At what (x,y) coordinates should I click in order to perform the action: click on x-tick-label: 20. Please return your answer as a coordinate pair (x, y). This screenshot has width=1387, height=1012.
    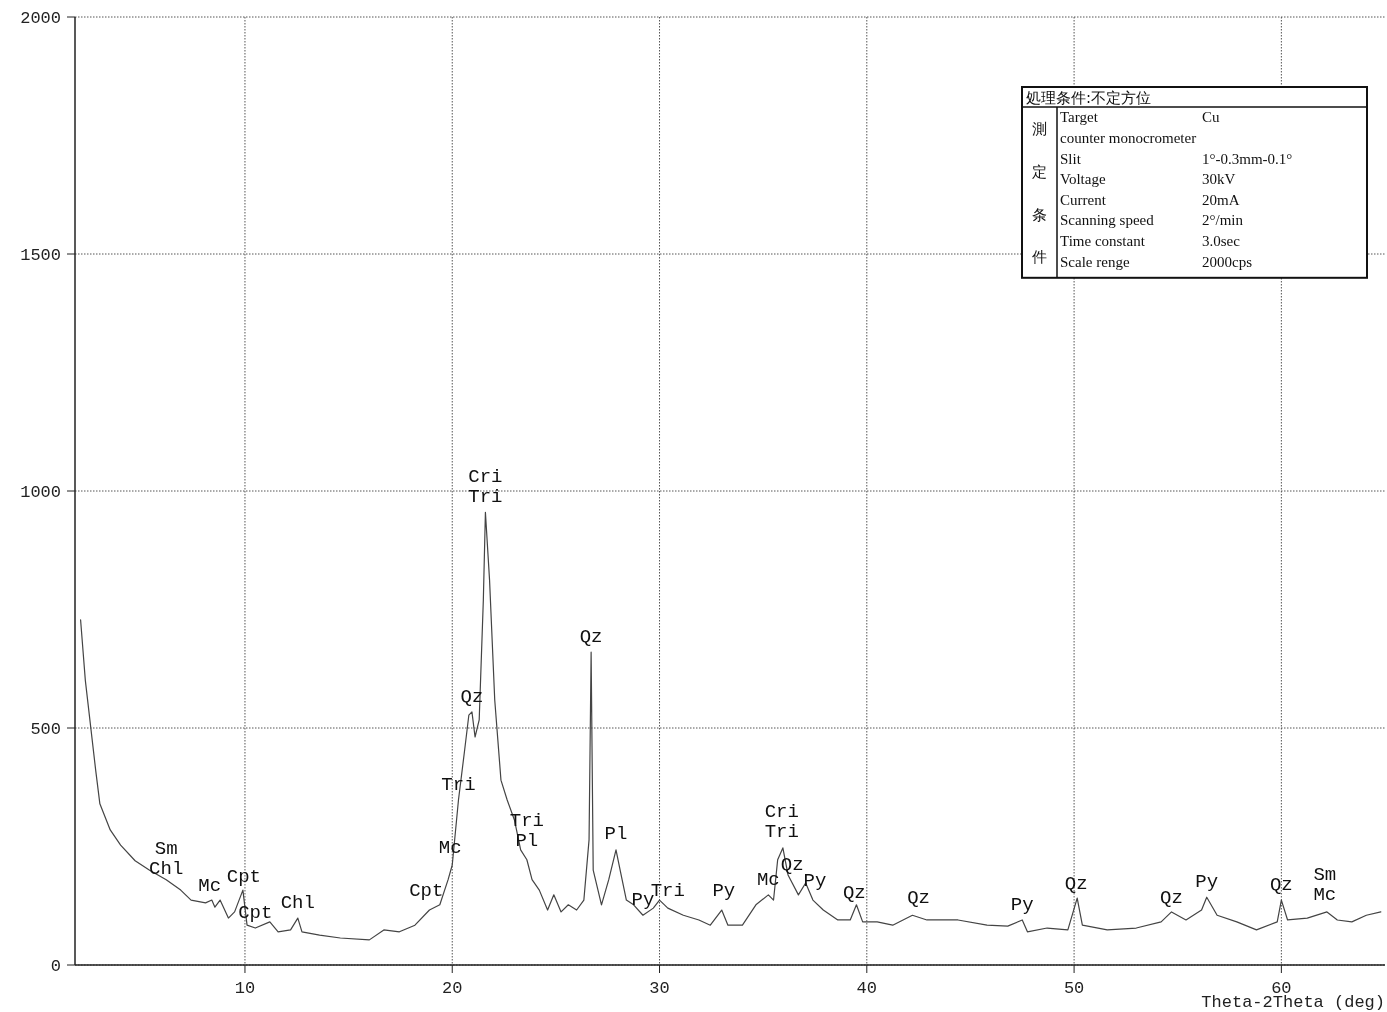
    Looking at the image, I should click on (452, 988).